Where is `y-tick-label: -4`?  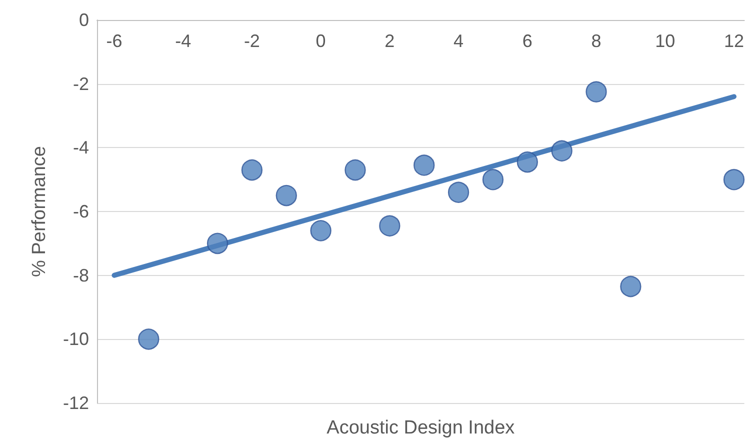 y-tick-label: -4 is located at coordinates (80, 148).